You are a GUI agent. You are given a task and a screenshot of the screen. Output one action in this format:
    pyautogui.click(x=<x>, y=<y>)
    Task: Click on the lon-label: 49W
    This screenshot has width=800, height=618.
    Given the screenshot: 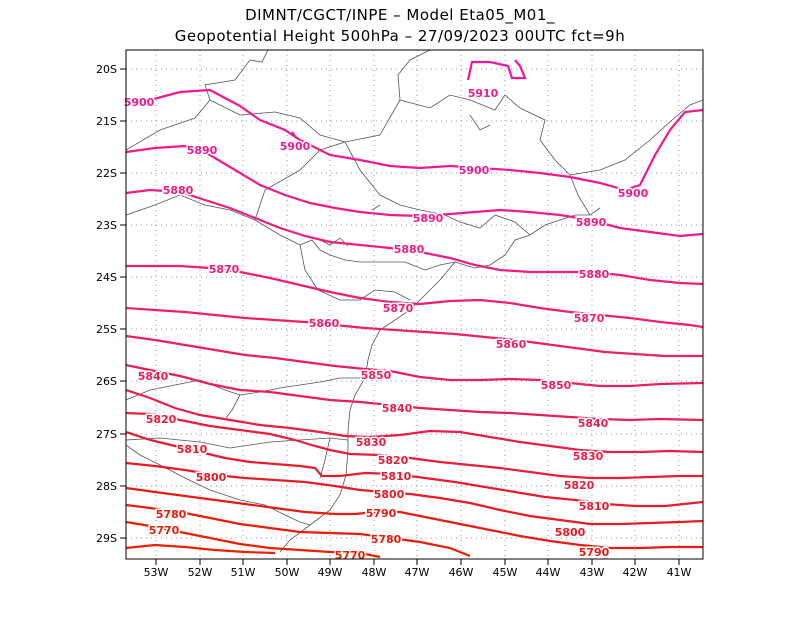 What is the action you would take?
    pyautogui.click(x=330, y=572)
    